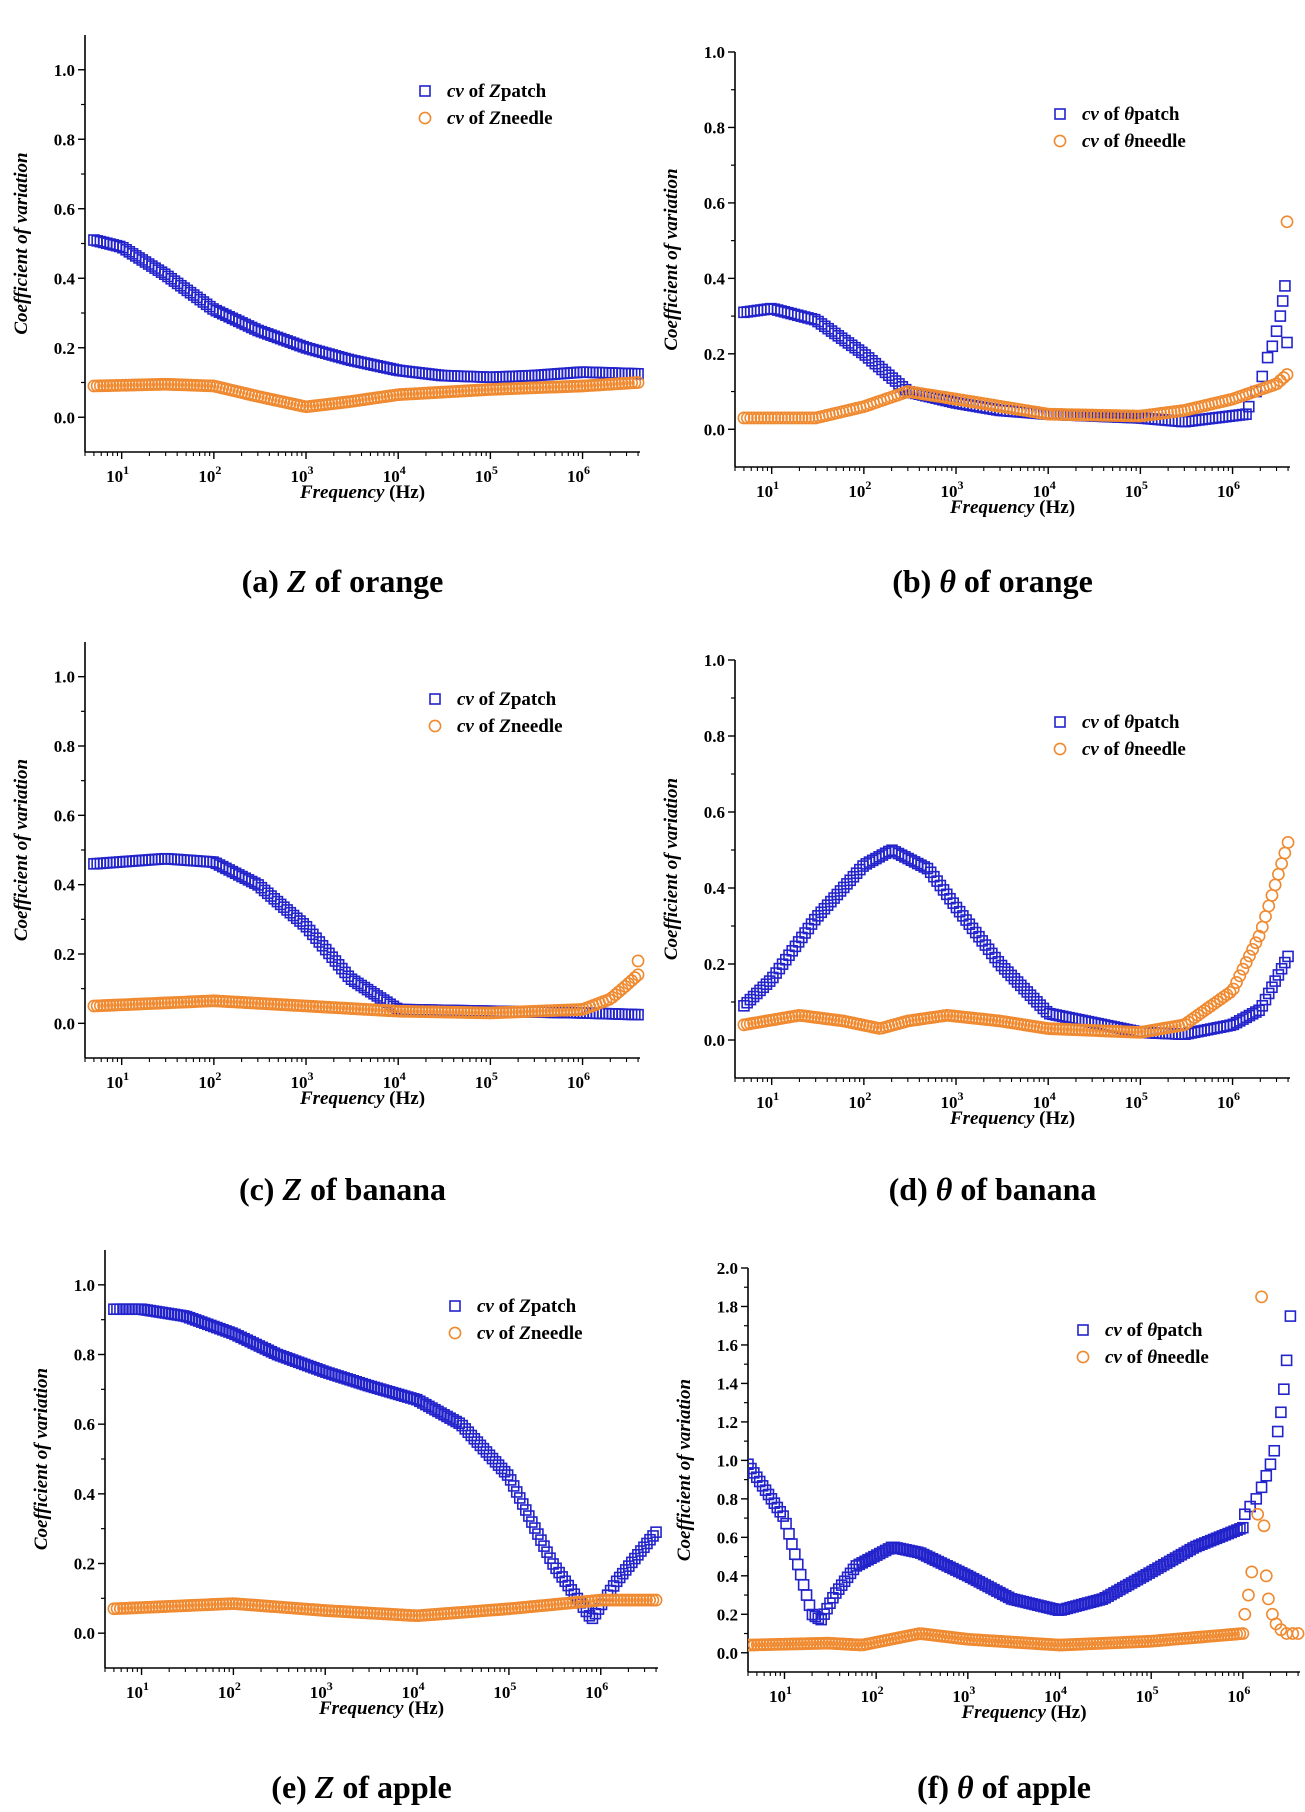 The image size is (1305, 1812). What do you see at coordinates (84, 1424) in the screenshot?
I see `y-tick-label: 0.6` at bounding box center [84, 1424].